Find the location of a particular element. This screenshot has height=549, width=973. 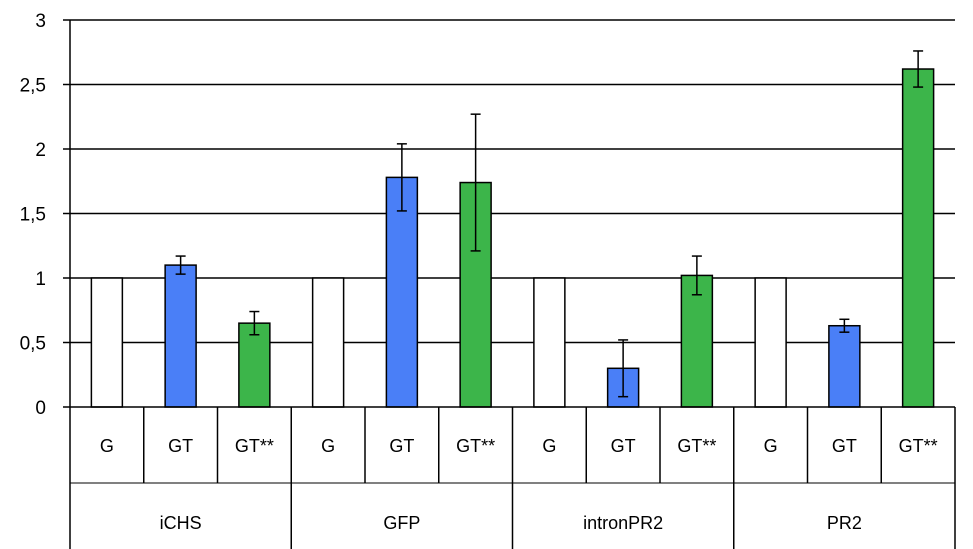

y-tick-label: 2,5 is located at coordinates (33, 86).